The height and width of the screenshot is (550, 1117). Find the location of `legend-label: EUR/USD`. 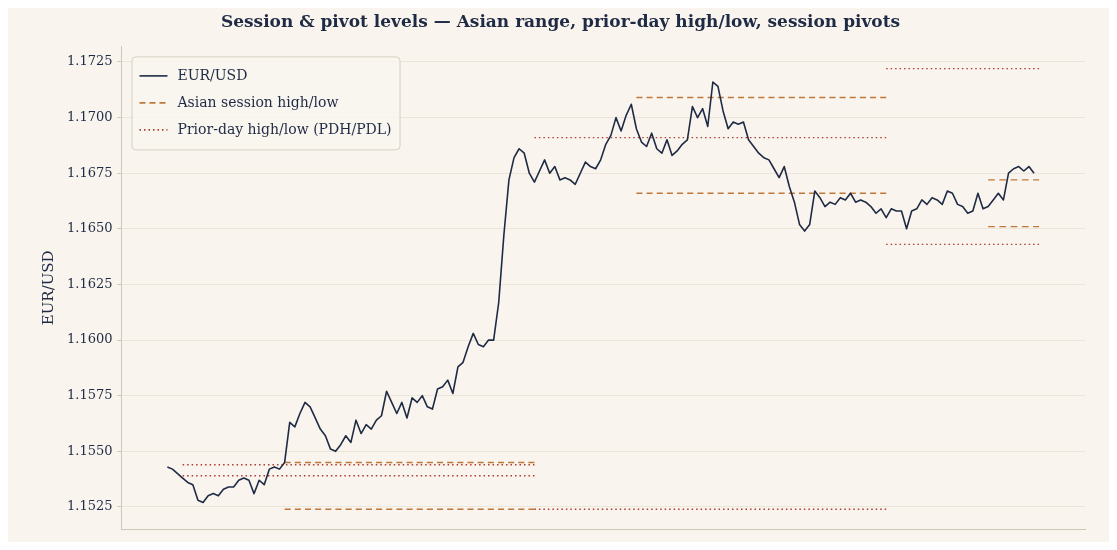

legend-label: EUR/USD is located at coordinates (212, 74).